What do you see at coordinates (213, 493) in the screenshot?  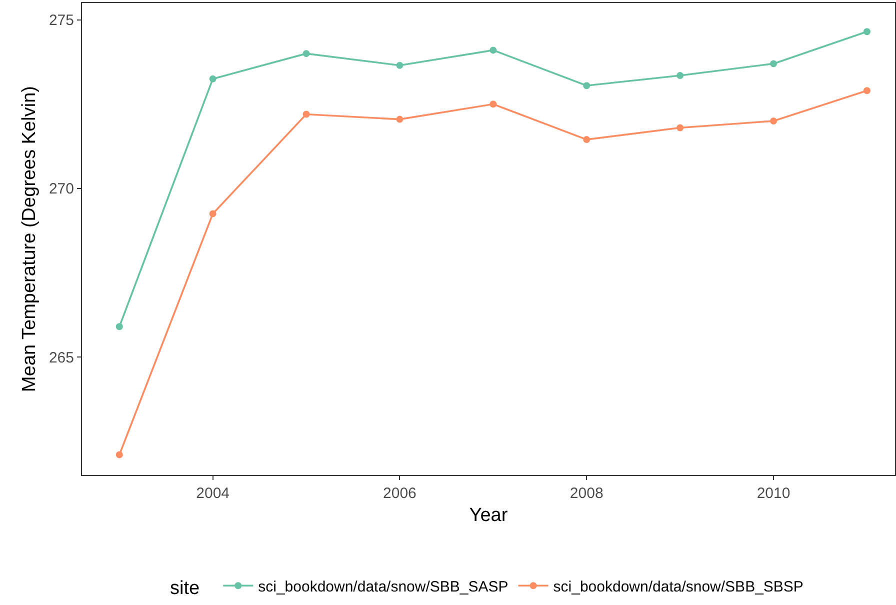 I see `x-tick-label: 2004` at bounding box center [213, 493].